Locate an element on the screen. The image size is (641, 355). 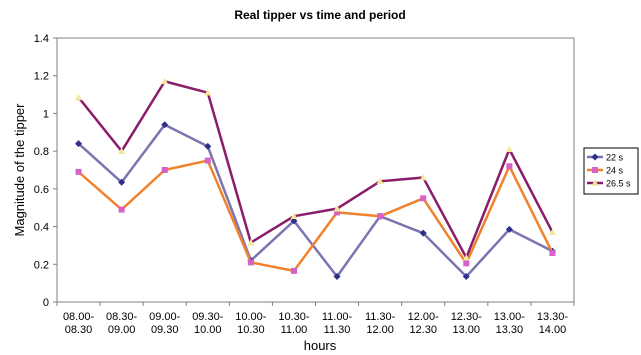
legend-label: 24 s is located at coordinates (615, 171).